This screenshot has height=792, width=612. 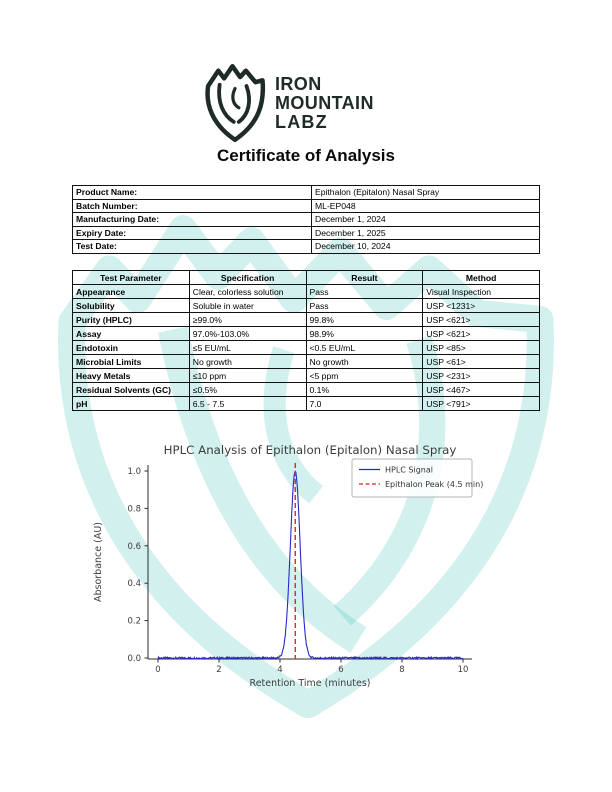 I want to click on test-value-cell: 99.8%, so click(x=364, y=319).